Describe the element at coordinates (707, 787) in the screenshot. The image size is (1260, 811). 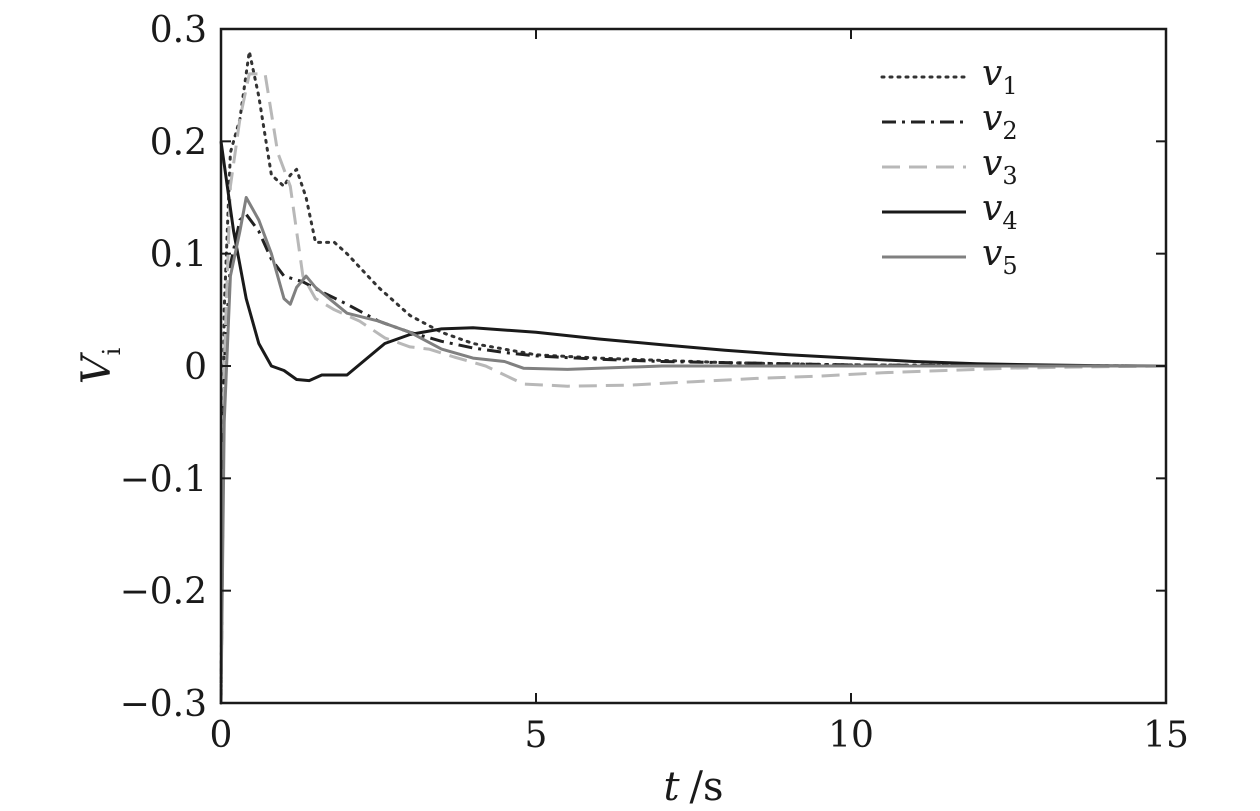
I see `x-axis-label-unit: /s` at that location.